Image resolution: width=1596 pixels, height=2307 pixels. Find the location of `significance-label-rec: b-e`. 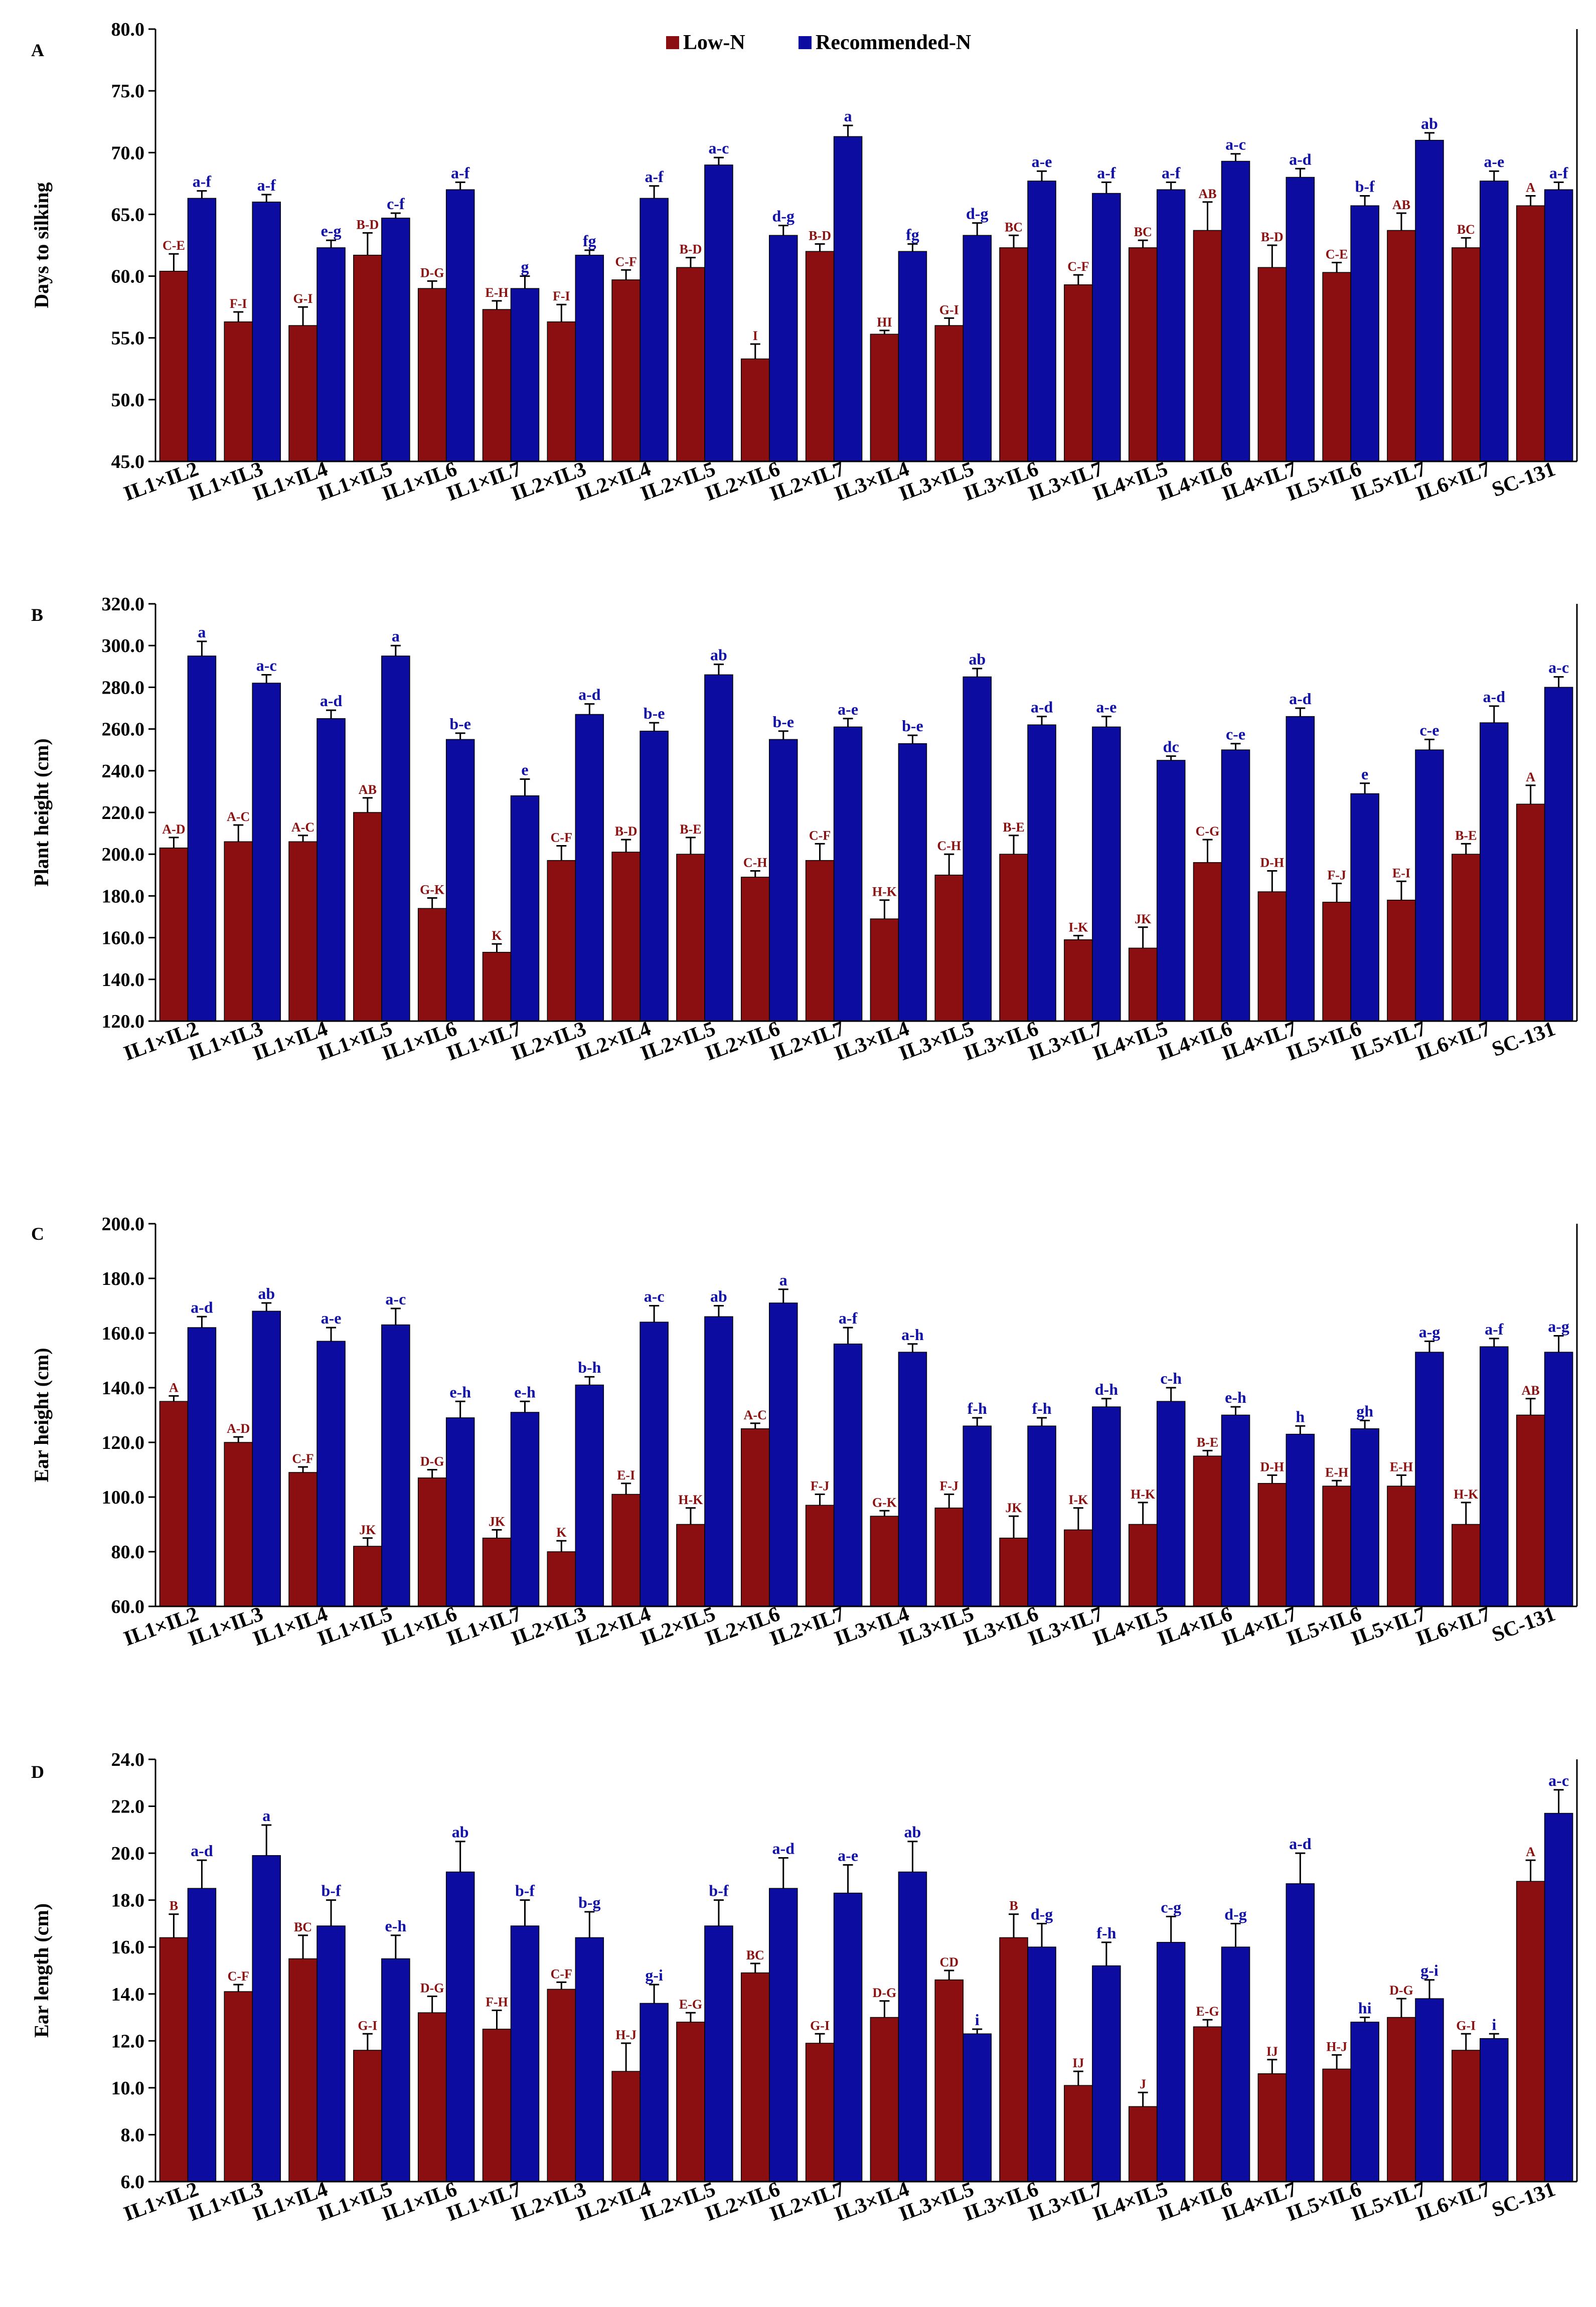

significance-label-rec: b-e is located at coordinates (912, 726).